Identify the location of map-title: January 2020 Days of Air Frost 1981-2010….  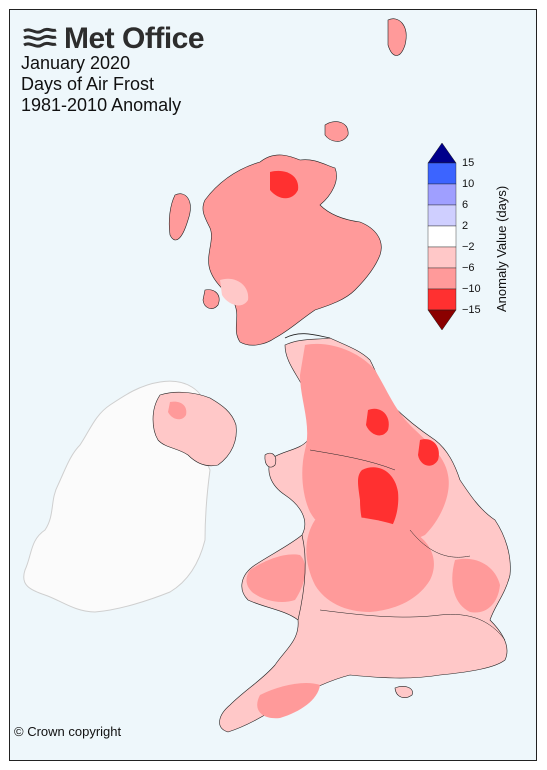
(101, 84).